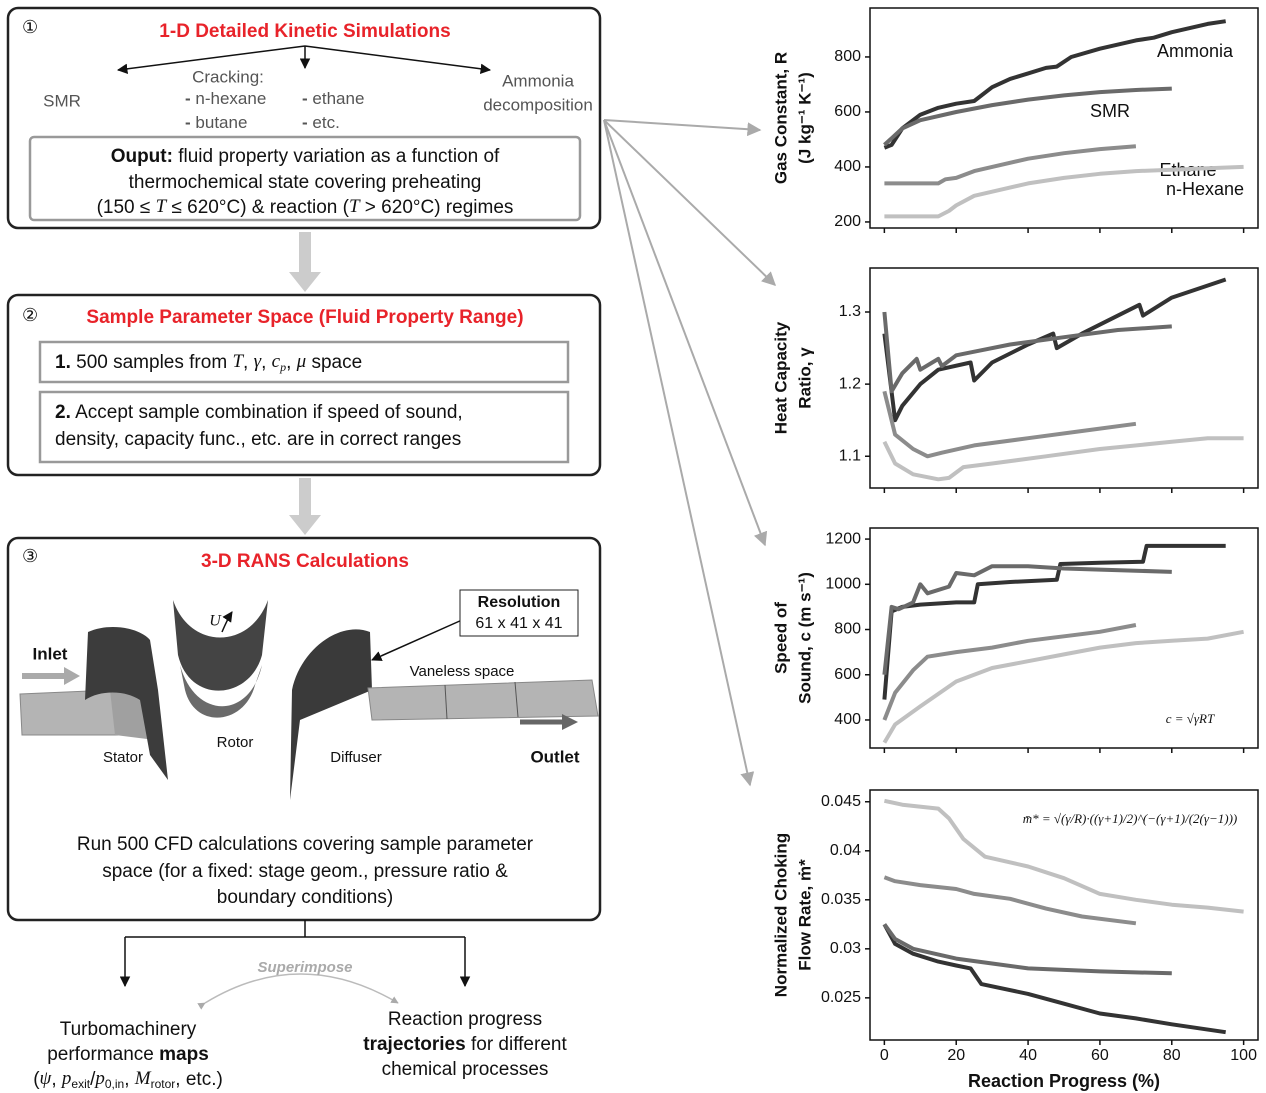  What do you see at coordinates (215, 621) in the screenshot?
I see `turbine-label: U` at bounding box center [215, 621].